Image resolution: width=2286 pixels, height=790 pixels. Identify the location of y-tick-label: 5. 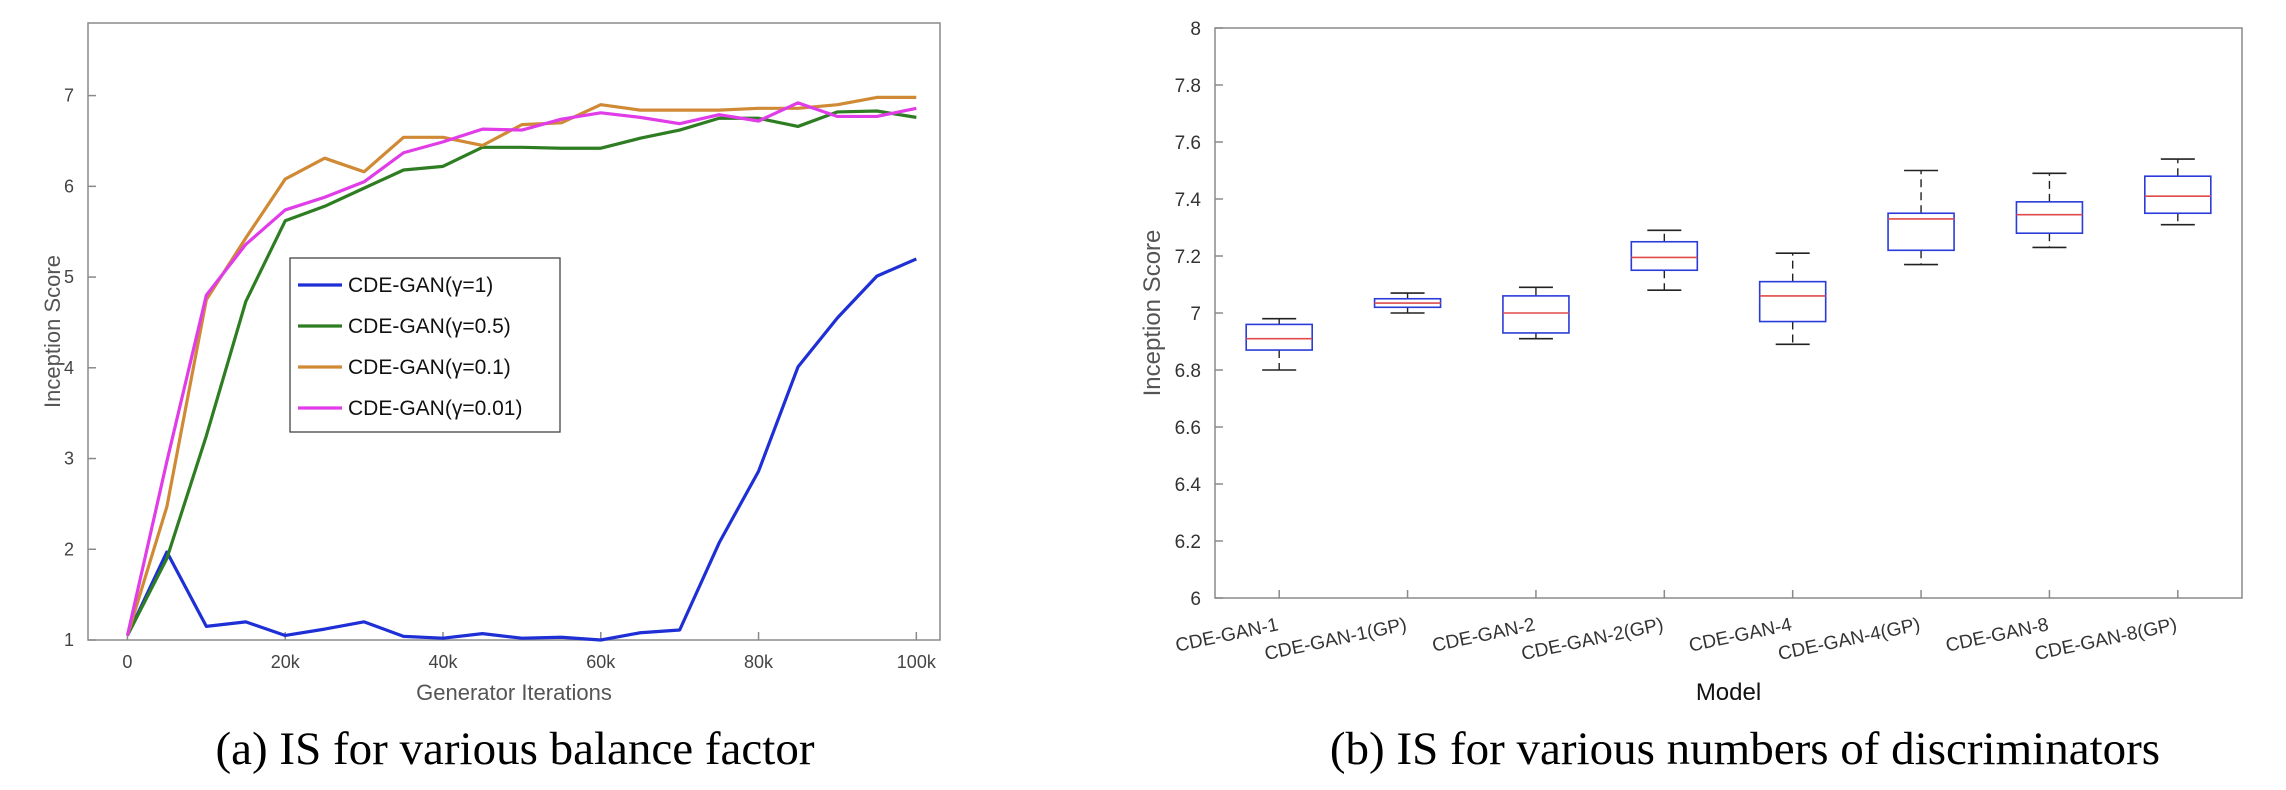
(69, 277).